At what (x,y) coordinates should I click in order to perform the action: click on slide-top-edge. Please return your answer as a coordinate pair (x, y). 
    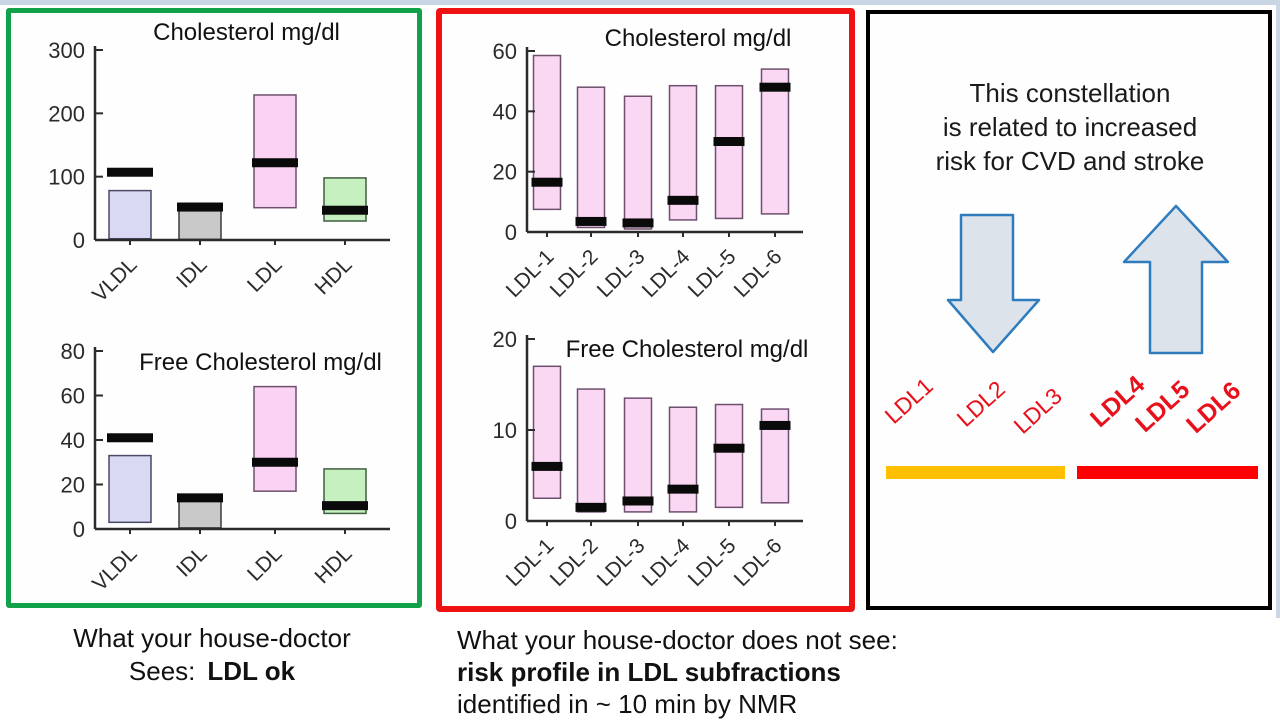
    Looking at the image, I should click on (640, 2).